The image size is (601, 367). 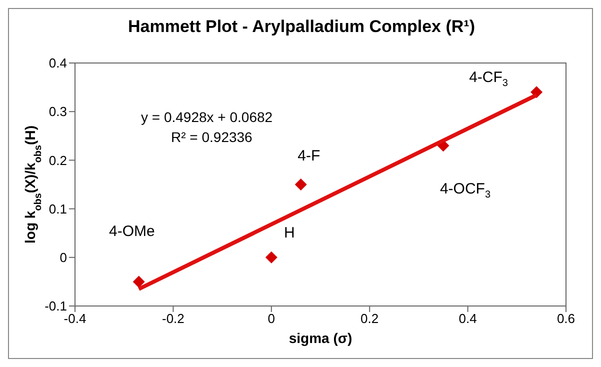 What do you see at coordinates (272, 318) in the screenshot?
I see `x-tick-label: 0` at bounding box center [272, 318].